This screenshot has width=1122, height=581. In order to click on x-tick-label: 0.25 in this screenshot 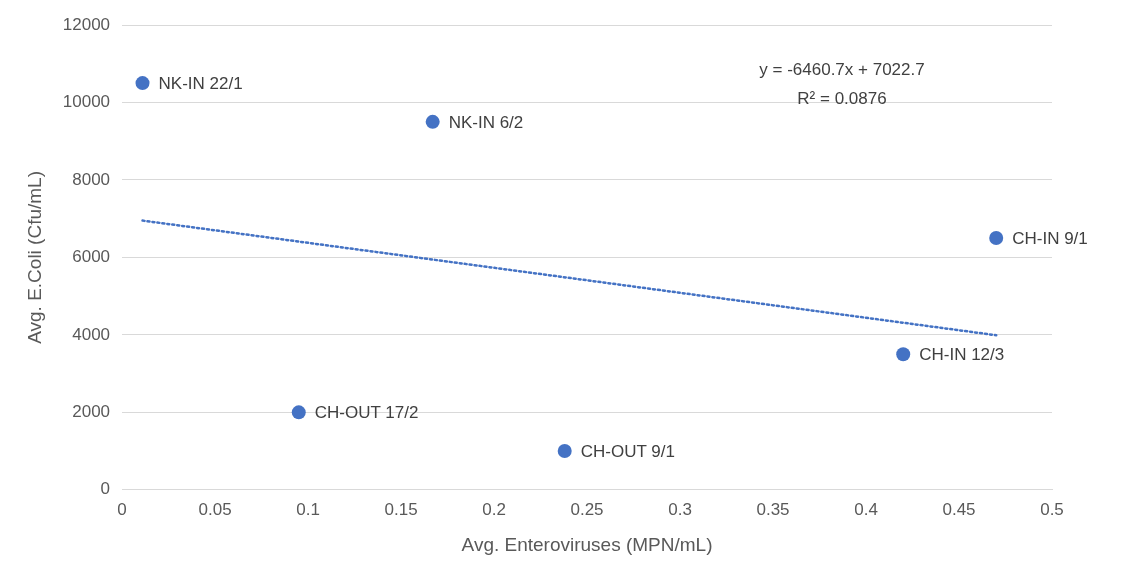, I will do `click(587, 509)`.